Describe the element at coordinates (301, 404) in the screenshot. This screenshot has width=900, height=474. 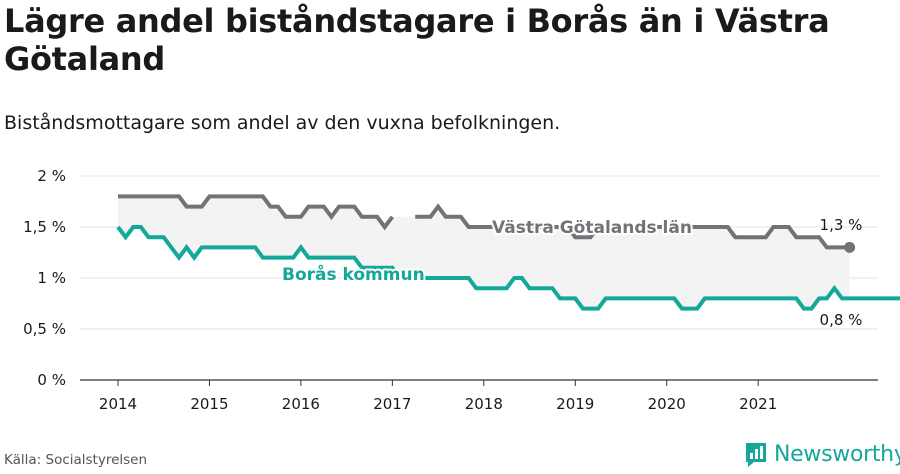
I see `x-tick-label: 2016` at that location.